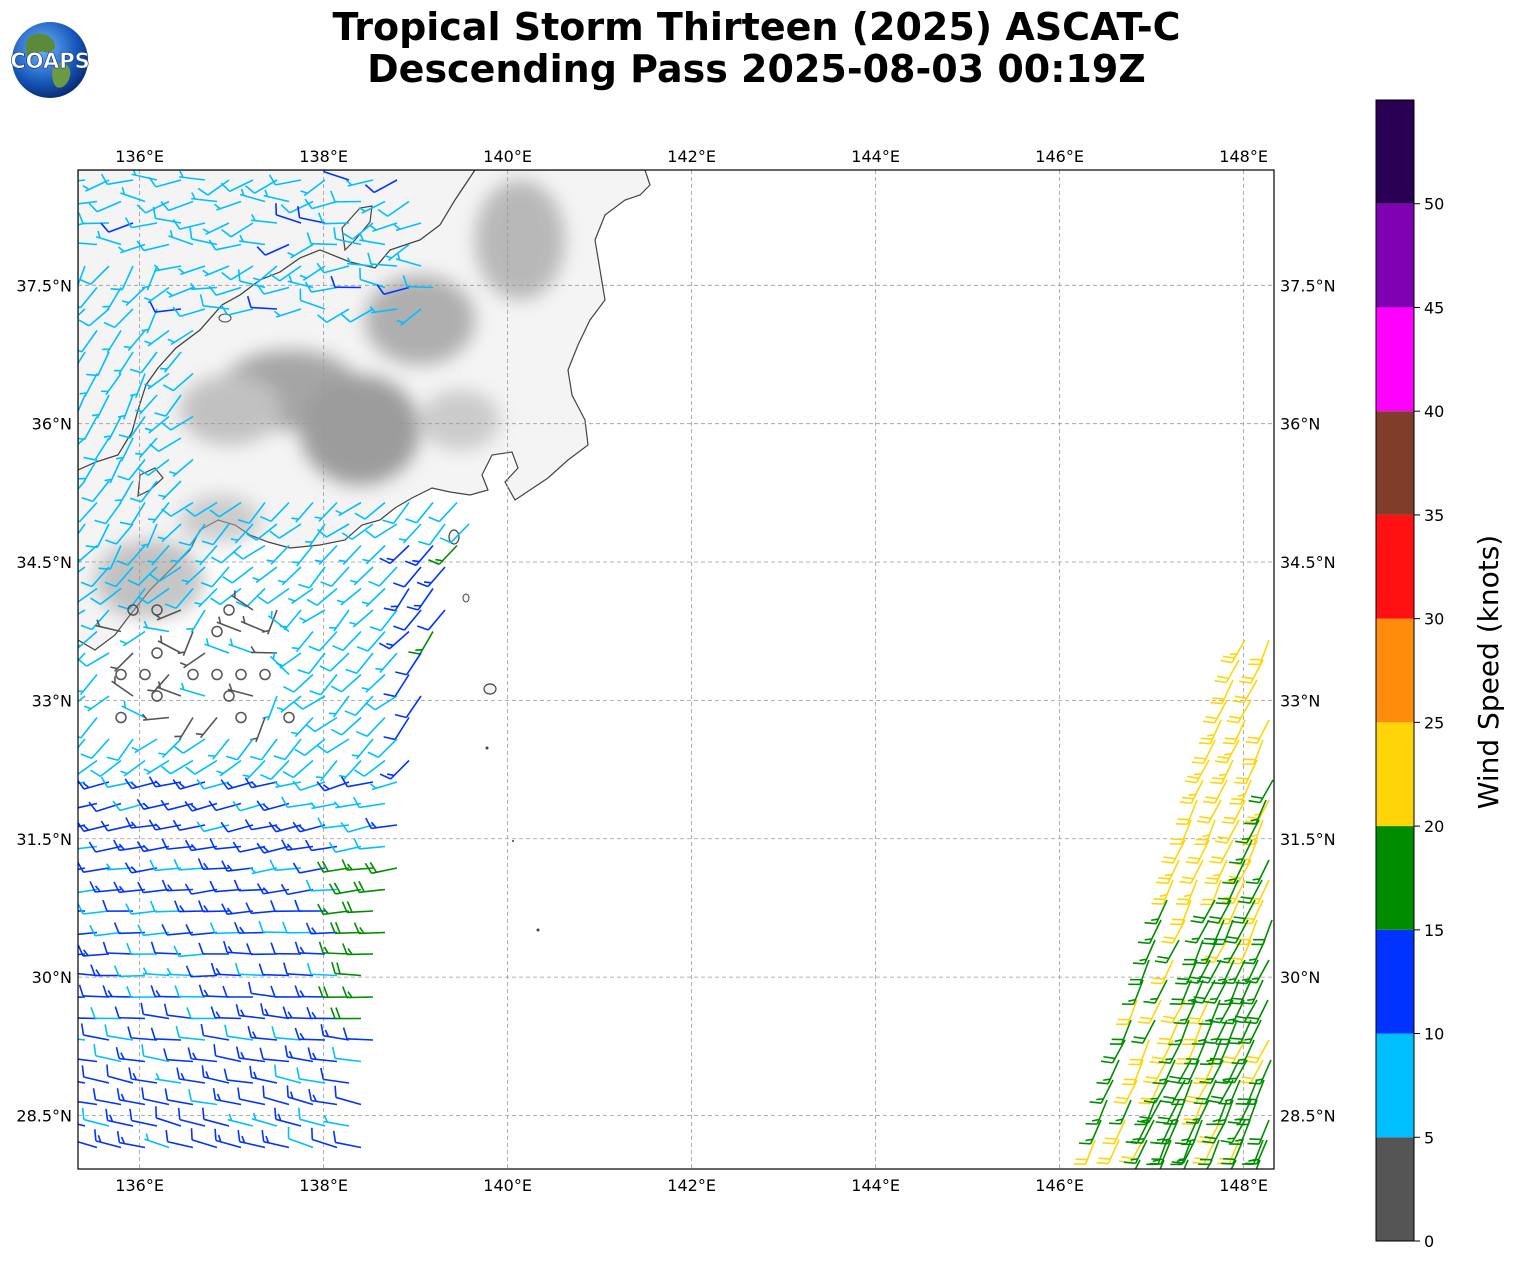  What do you see at coordinates (1059, 1185) in the screenshot?
I see `lon-tick-bottom: 146°E` at bounding box center [1059, 1185].